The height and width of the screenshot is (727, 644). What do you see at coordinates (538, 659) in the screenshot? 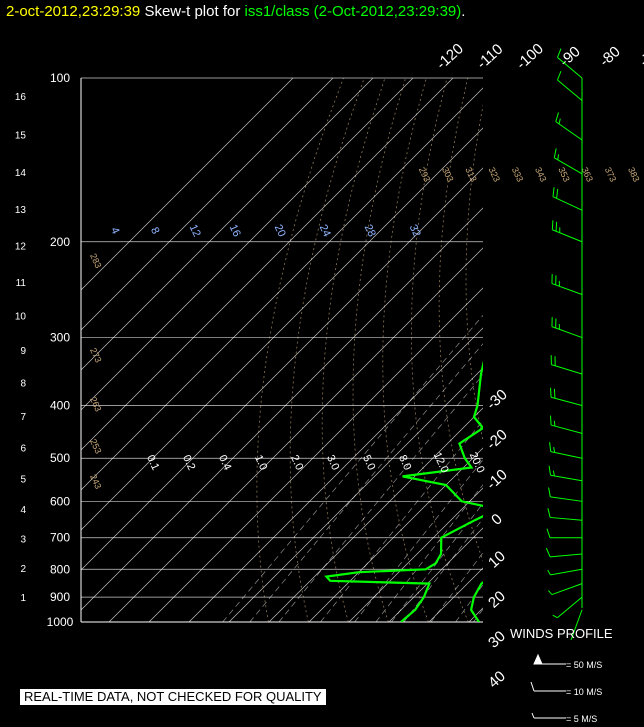
I see `wind-barb-flag` at bounding box center [538, 659].